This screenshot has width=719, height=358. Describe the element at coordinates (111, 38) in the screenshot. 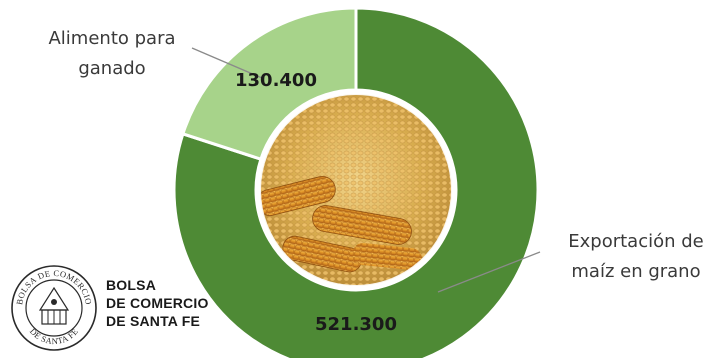

I see `feed-category-label-line1: Alimento para` at that location.